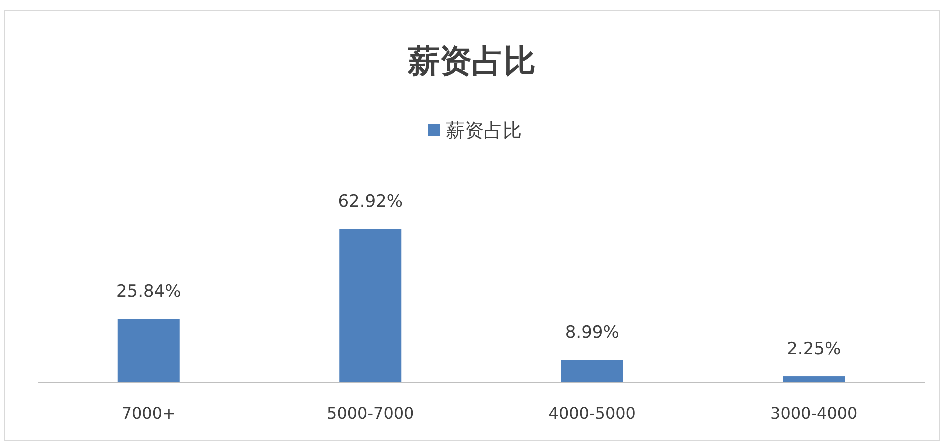  I want to click on data-label: 2.25%, so click(814, 350).